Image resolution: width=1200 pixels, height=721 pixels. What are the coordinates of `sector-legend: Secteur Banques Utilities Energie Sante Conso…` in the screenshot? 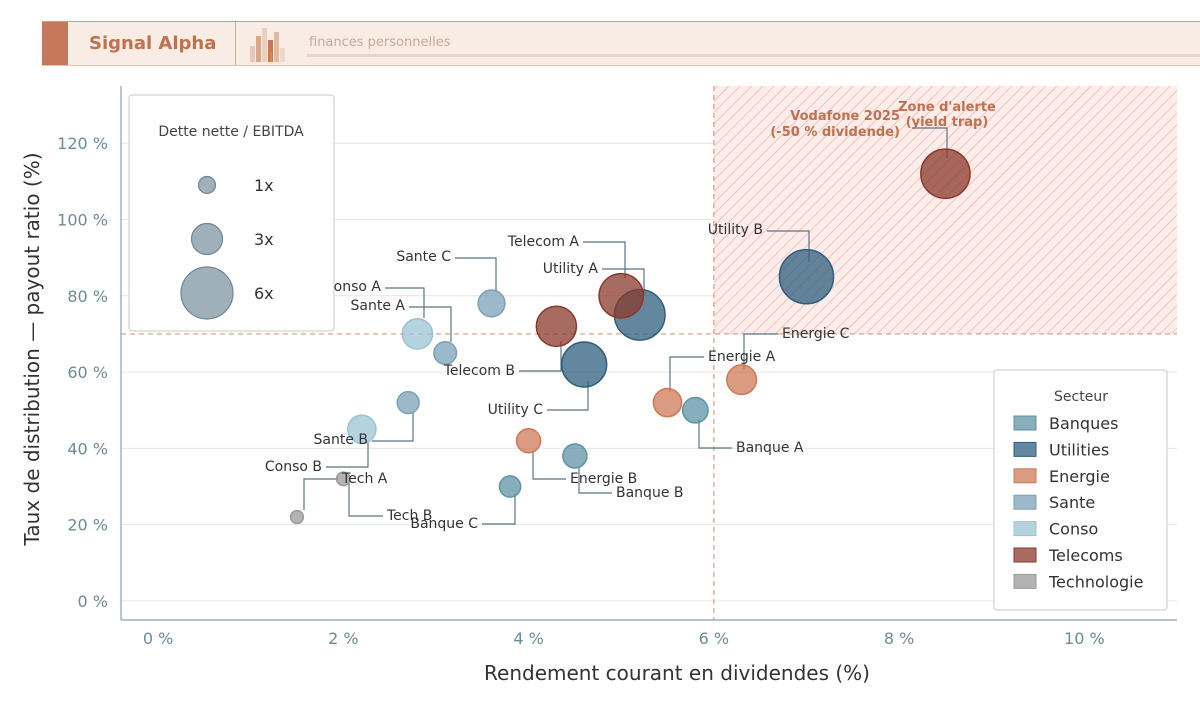 It's located at (1080, 490).